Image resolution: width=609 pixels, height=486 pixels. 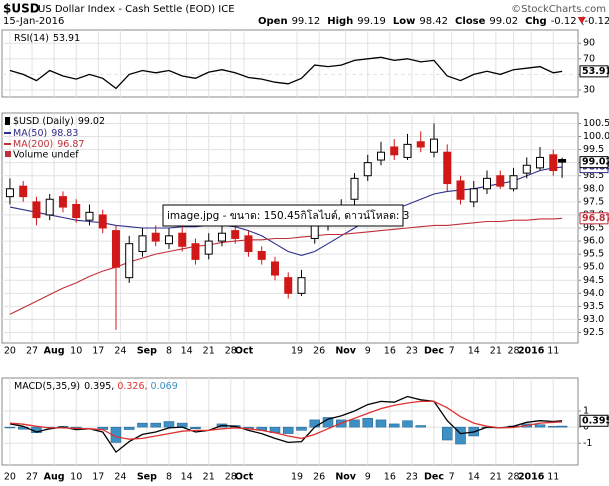 What do you see at coordinates (404, 21) in the screenshot?
I see `low-label: Low` at bounding box center [404, 21].